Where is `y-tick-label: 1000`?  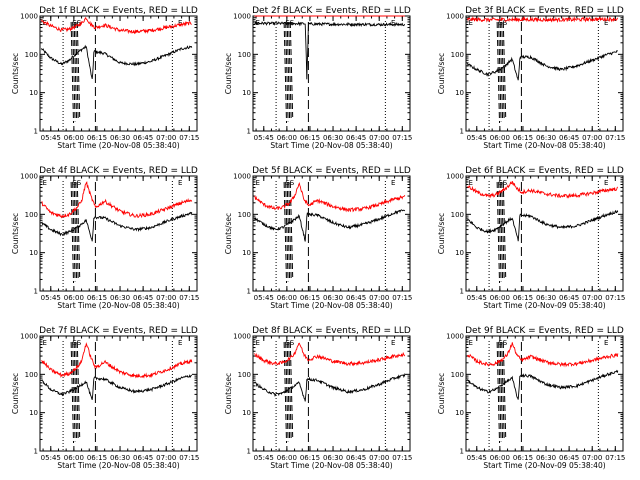 y-tick-label: 1000 is located at coordinates (242, 177).